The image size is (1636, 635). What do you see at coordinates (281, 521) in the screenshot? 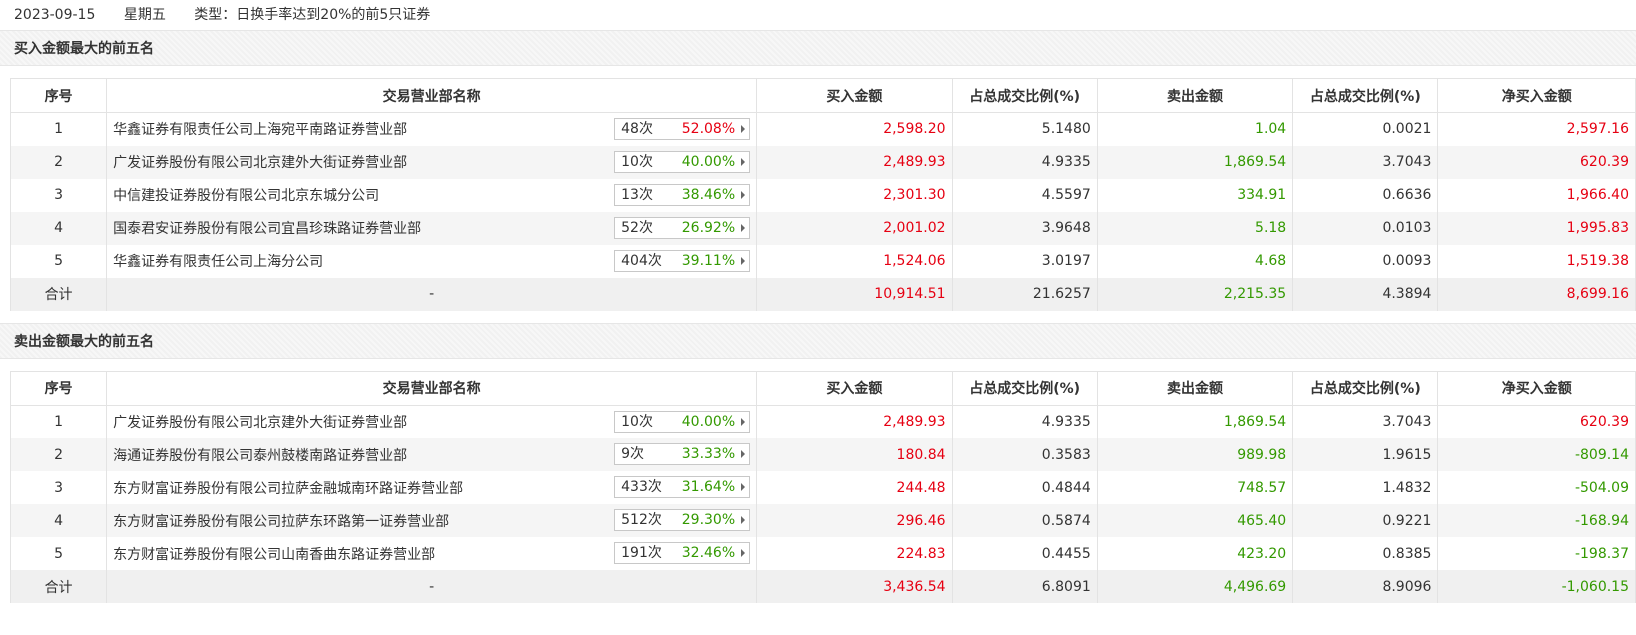
I see `branch-name: 东方财富证券股份有限公司拉萨东环路第一证券营业部` at bounding box center [281, 521].